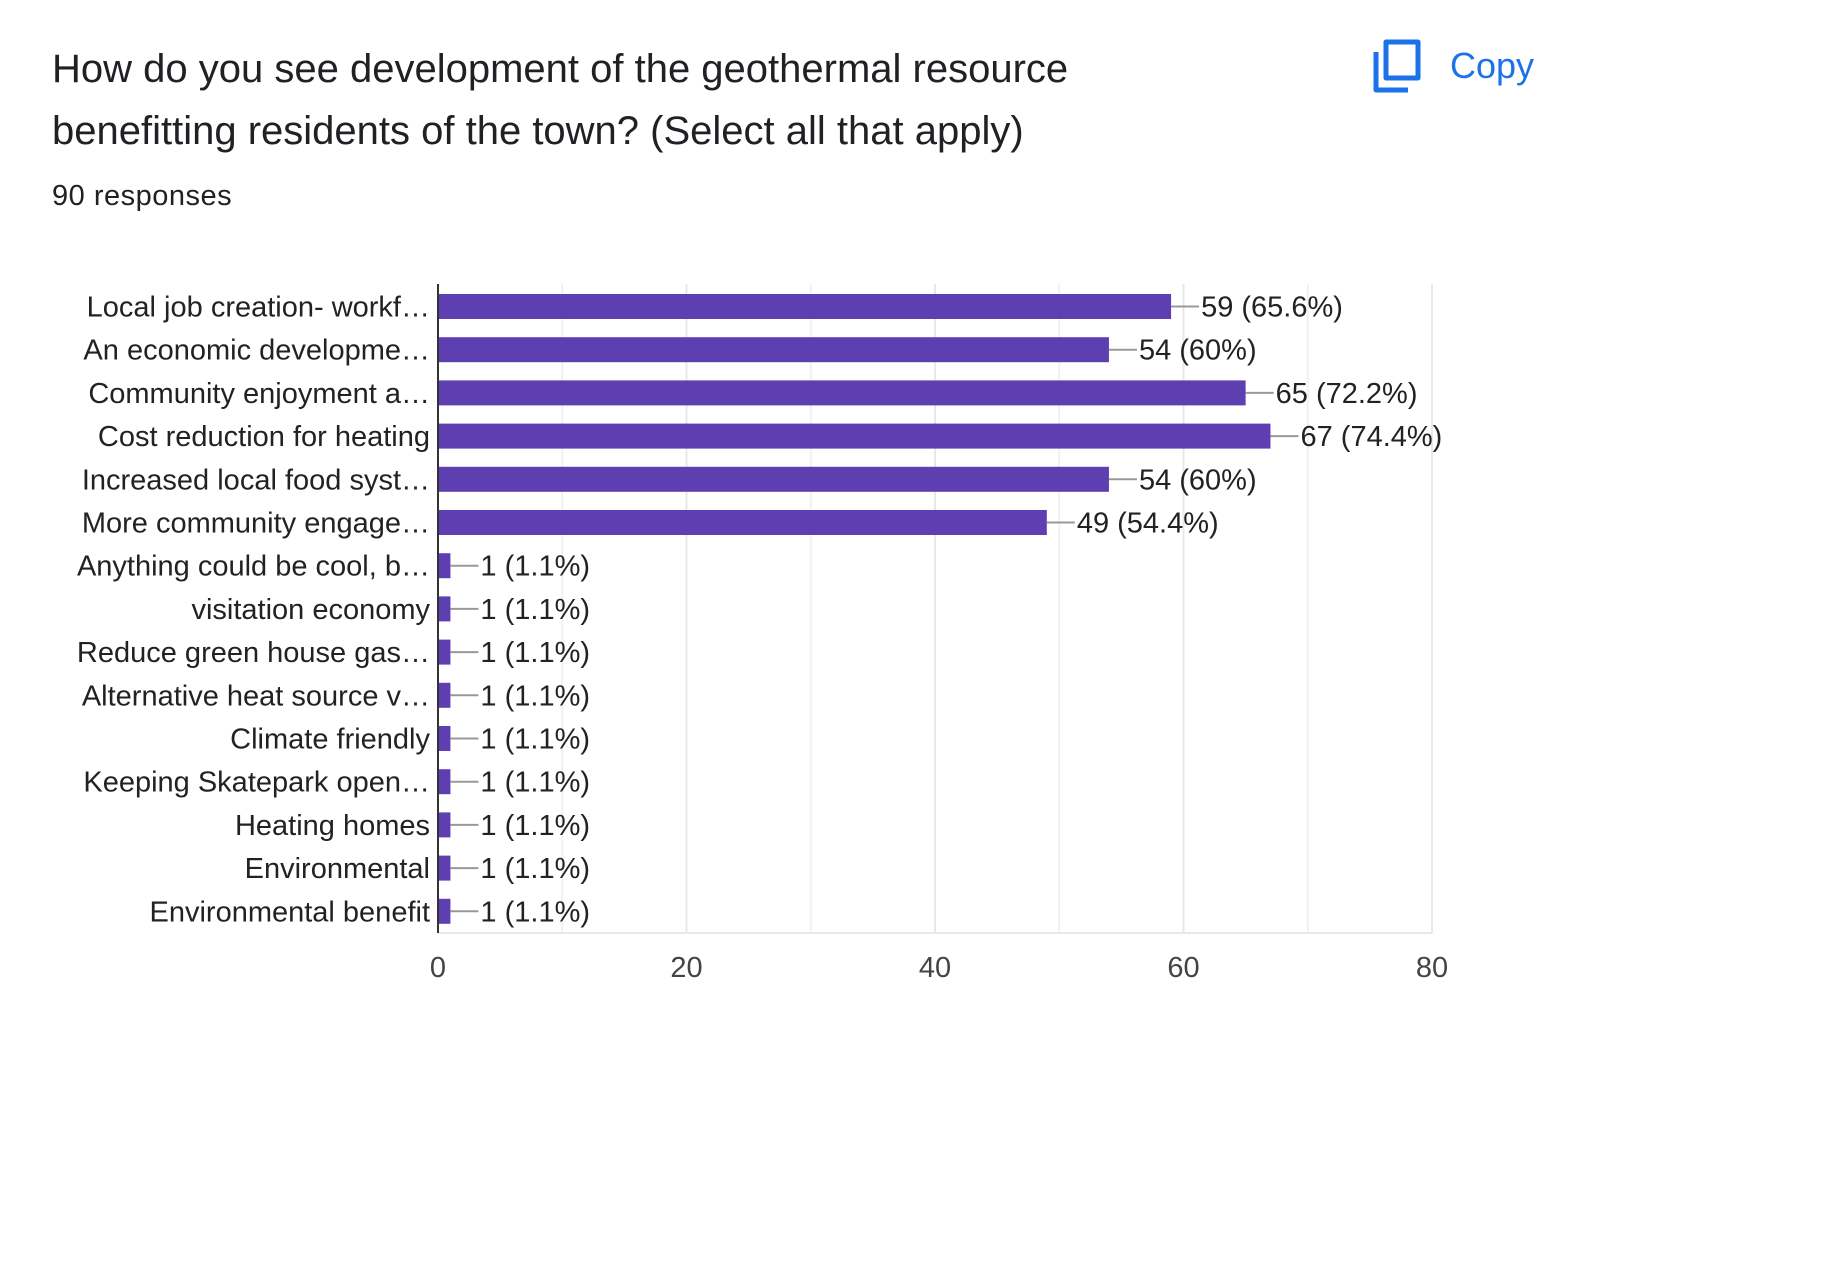 The image size is (1846, 1262). I want to click on x-tick-label: 40, so click(935, 968).